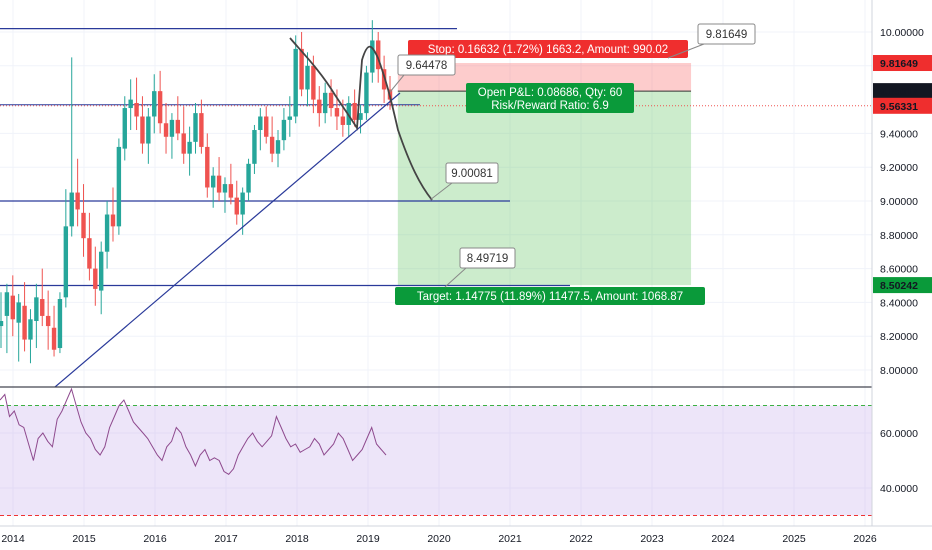 This screenshot has width=932, height=550. Describe the element at coordinates (510, 539) in the screenshot. I see `time-tick-label: 2021` at that location.